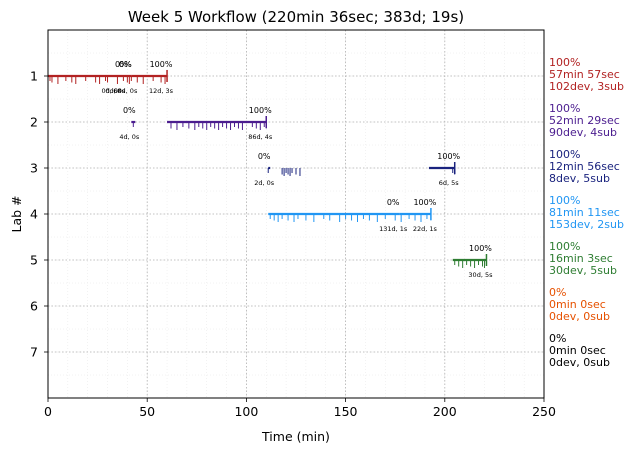  What do you see at coordinates (295, 436) in the screenshot?
I see `x-axis-label: Time (min)` at bounding box center [295, 436].